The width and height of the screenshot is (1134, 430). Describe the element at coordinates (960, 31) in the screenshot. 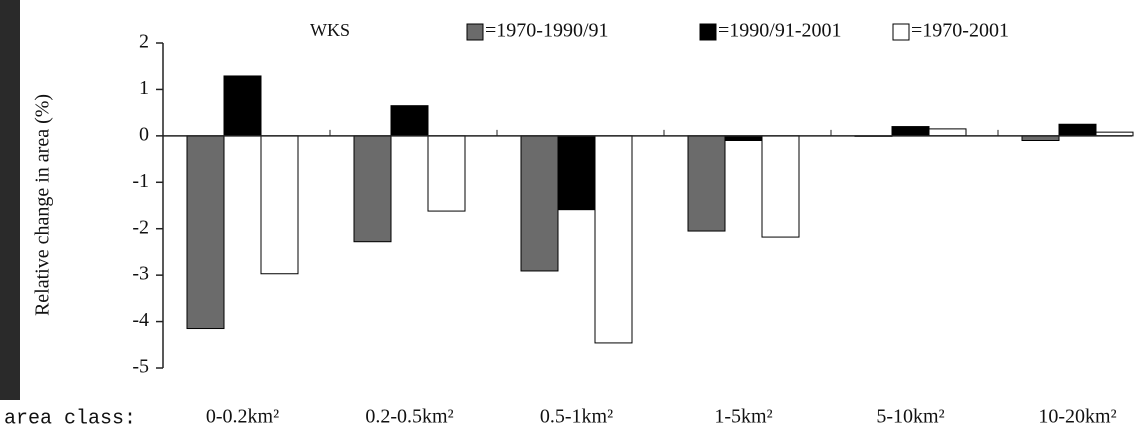

I see `legend-label: =1970-2001` at that location.